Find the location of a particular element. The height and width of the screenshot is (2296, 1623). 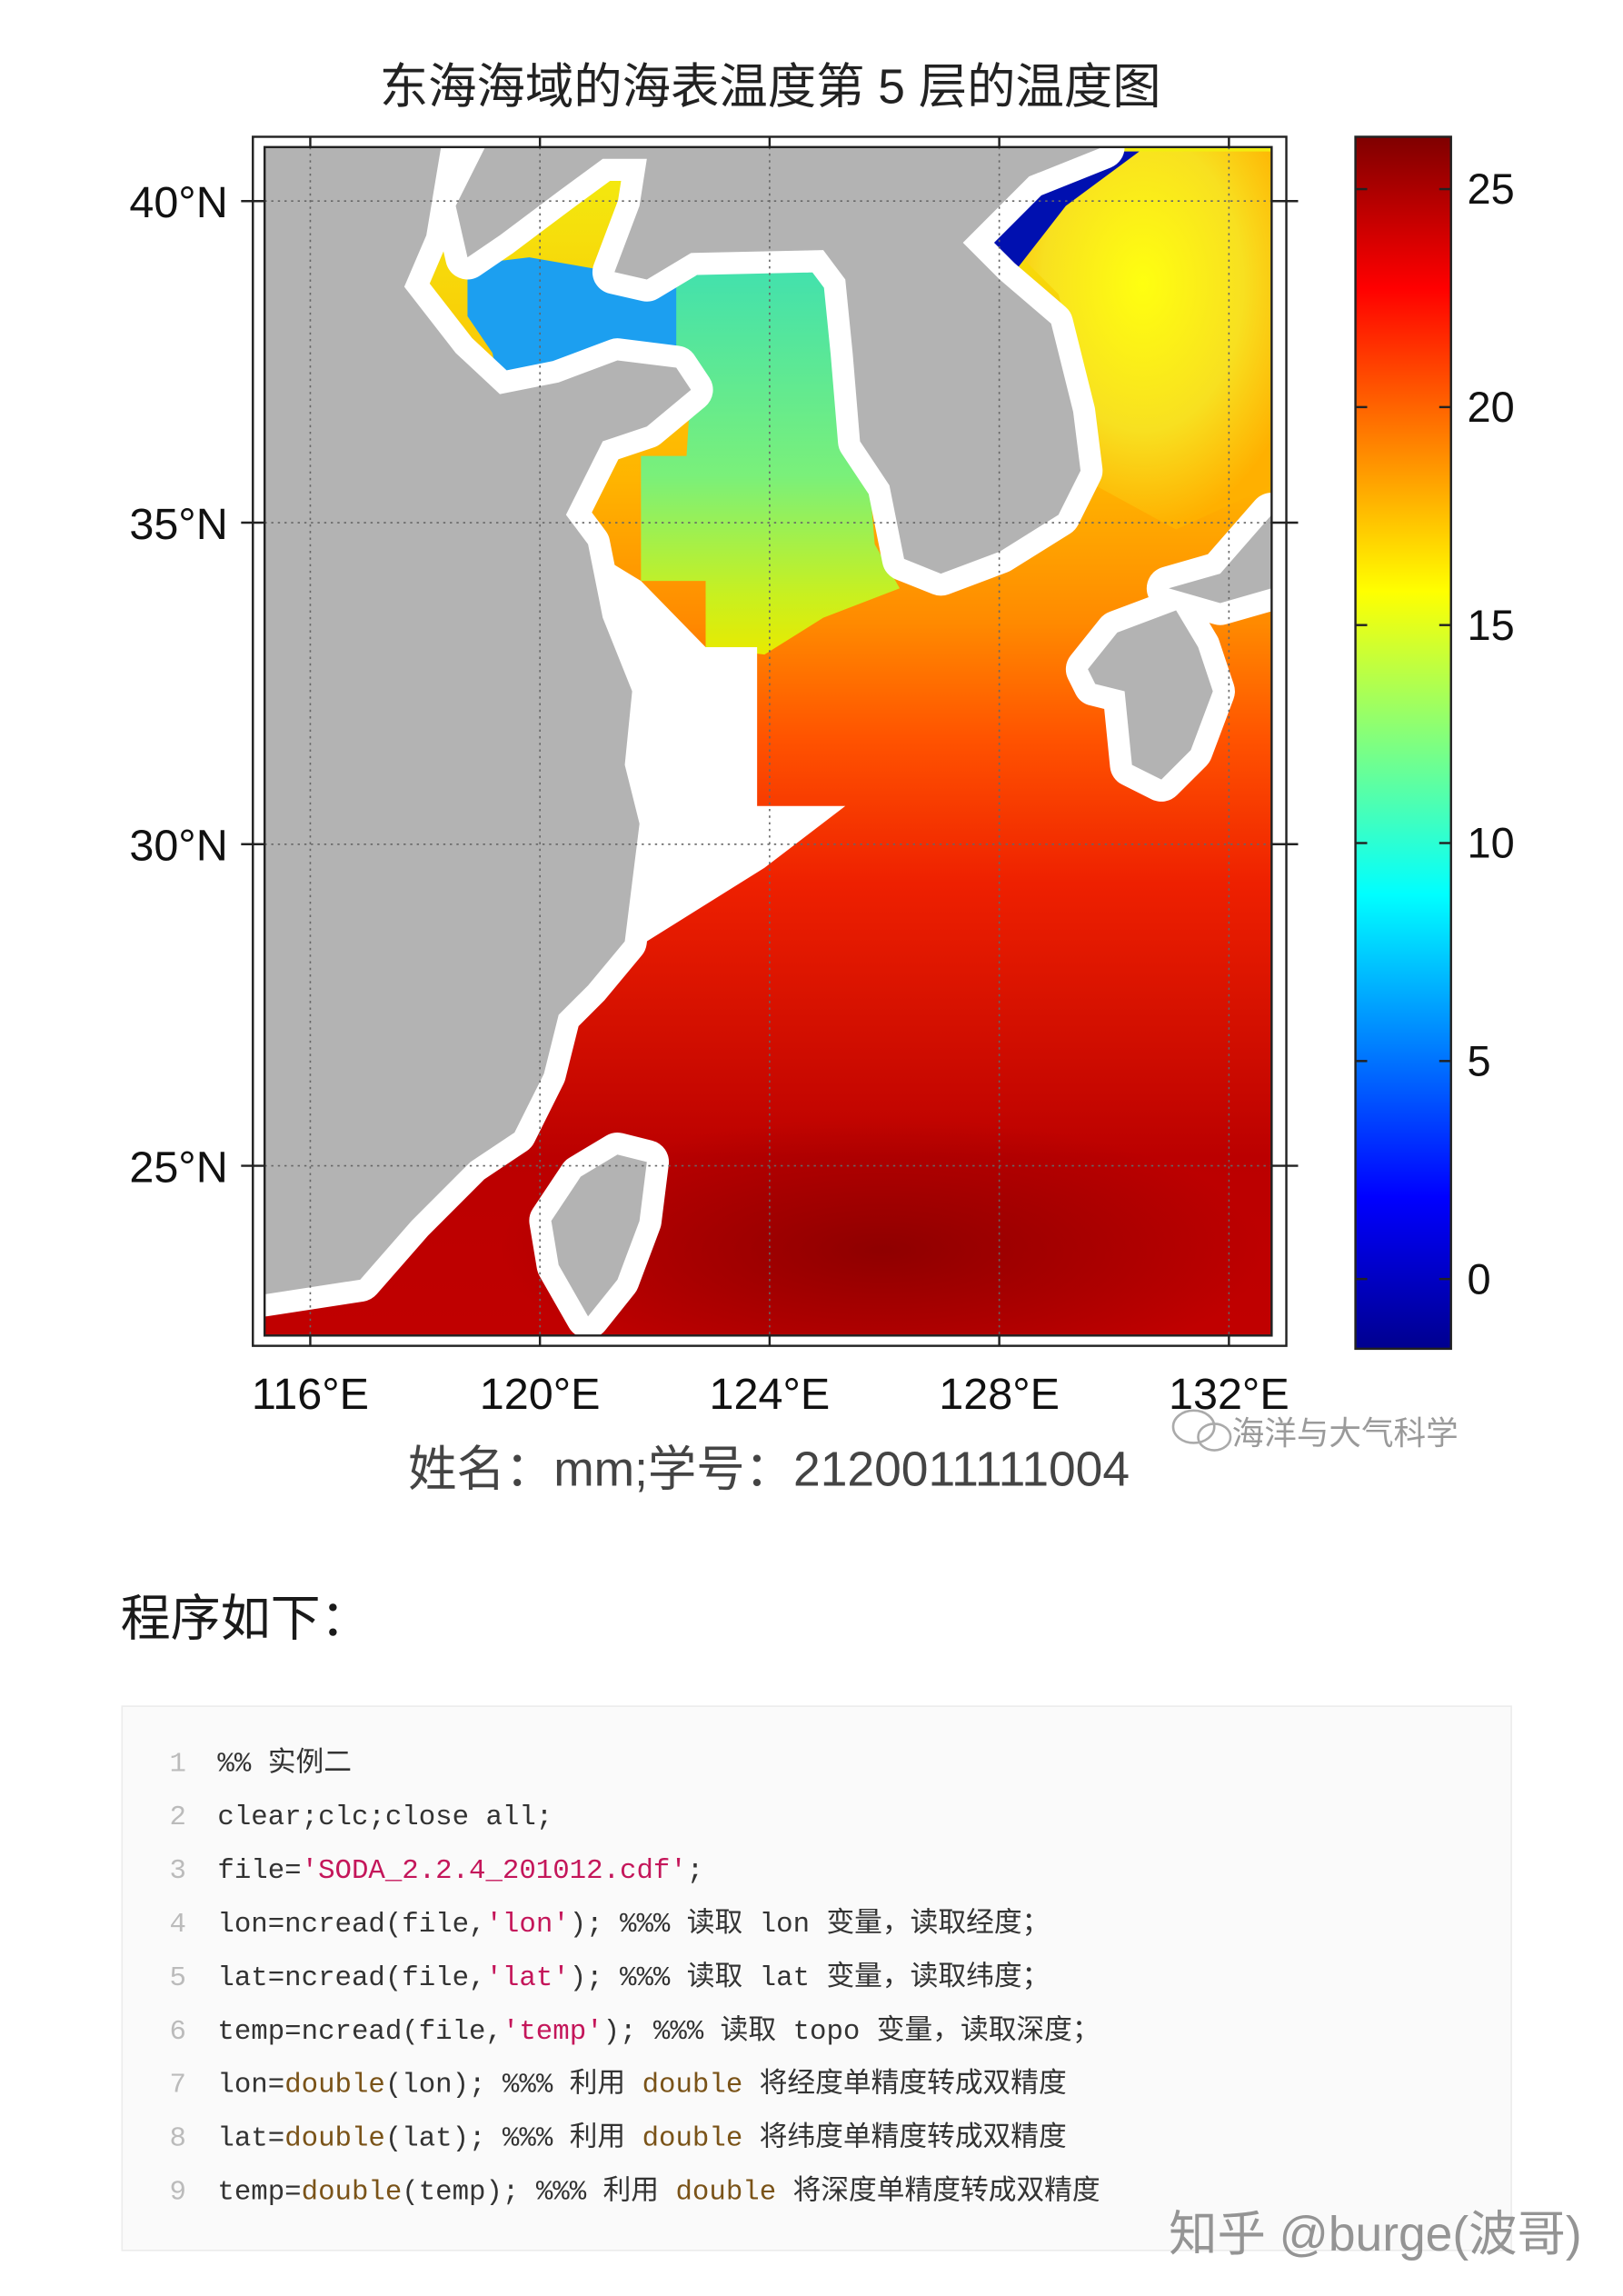

colorbar-tick-label: 0 is located at coordinates (1480, 1279).